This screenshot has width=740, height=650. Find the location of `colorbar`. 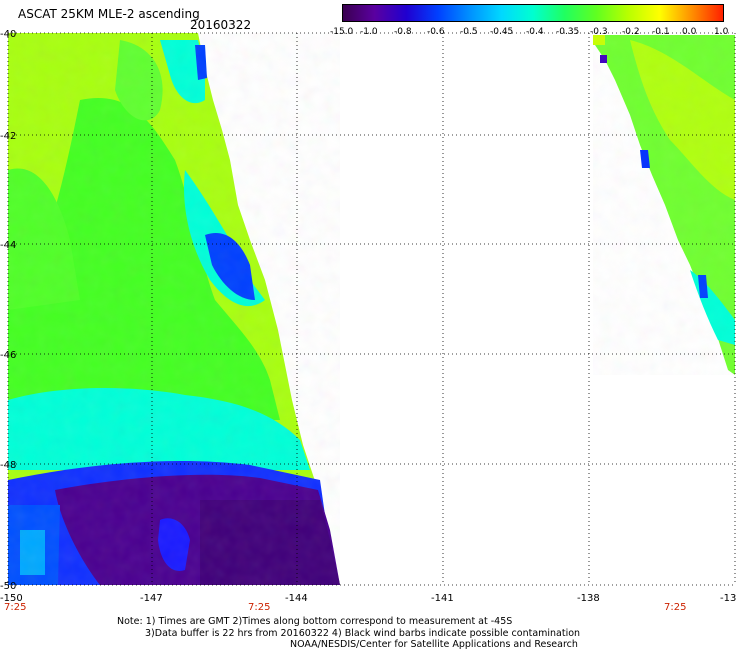

colorbar is located at coordinates (533, 13).